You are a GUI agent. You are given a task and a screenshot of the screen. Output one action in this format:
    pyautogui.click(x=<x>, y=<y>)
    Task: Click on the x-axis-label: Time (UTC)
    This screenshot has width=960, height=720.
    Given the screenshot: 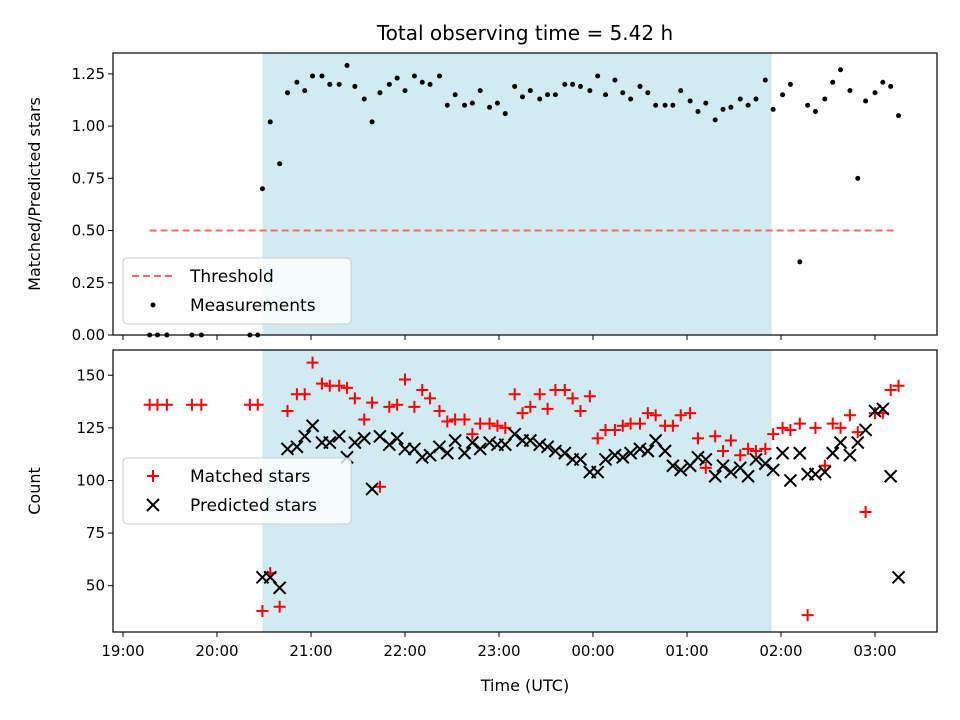 What is the action you would take?
    pyautogui.click(x=524, y=685)
    